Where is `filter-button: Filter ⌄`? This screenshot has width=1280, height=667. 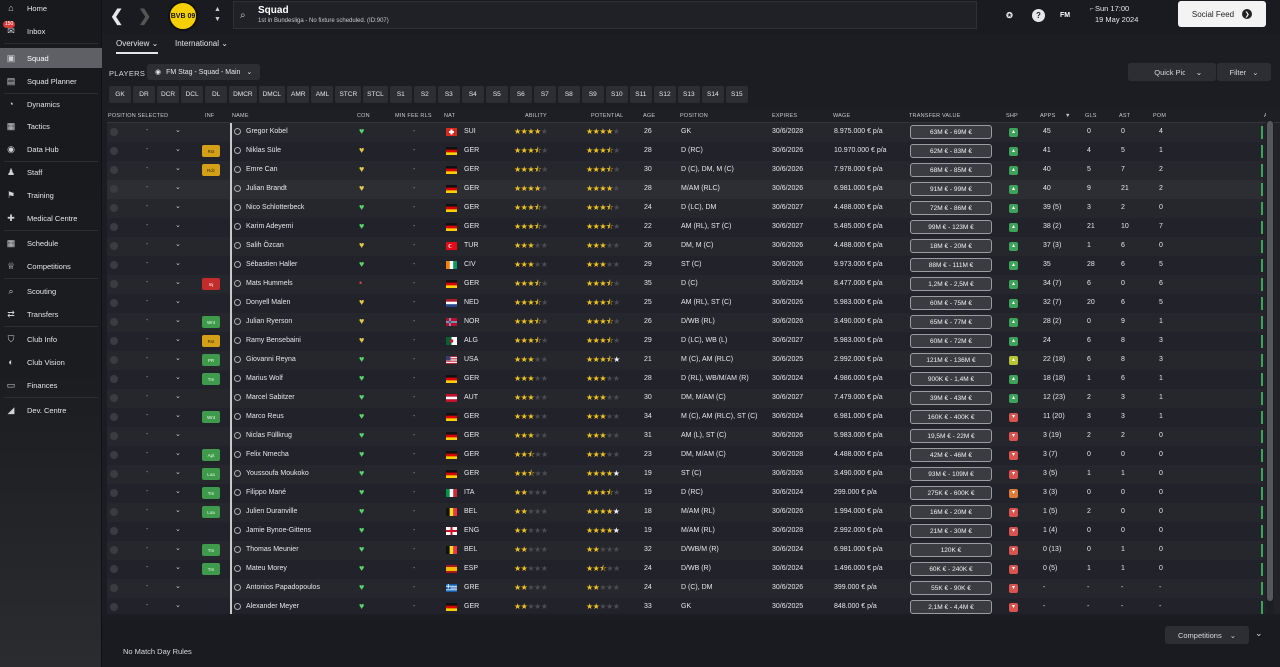
filter-button: Filter ⌄ is located at coordinates (1244, 72).